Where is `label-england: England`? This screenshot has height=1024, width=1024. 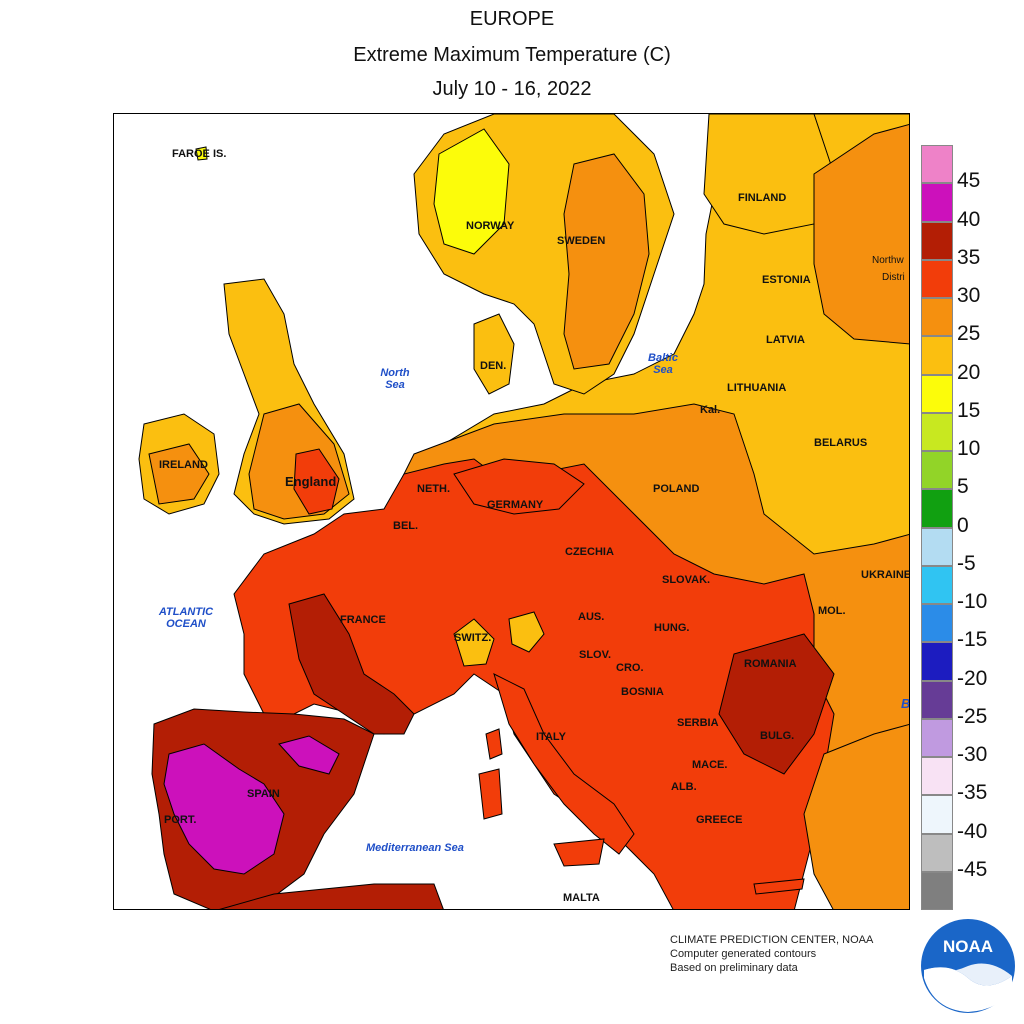 label-england: England is located at coordinates (311, 481).